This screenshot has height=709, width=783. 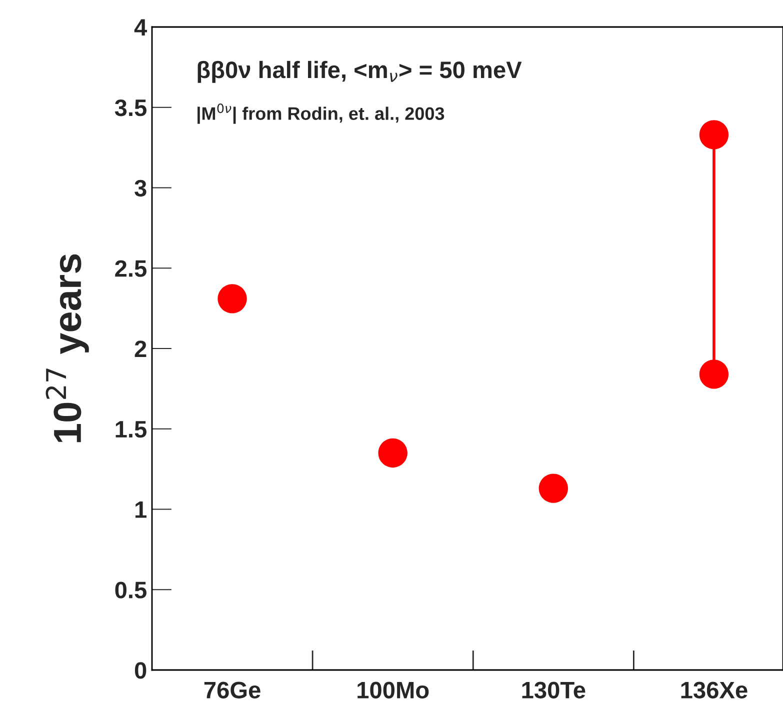 I want to click on y-tick-label: 4, so click(x=141, y=27).